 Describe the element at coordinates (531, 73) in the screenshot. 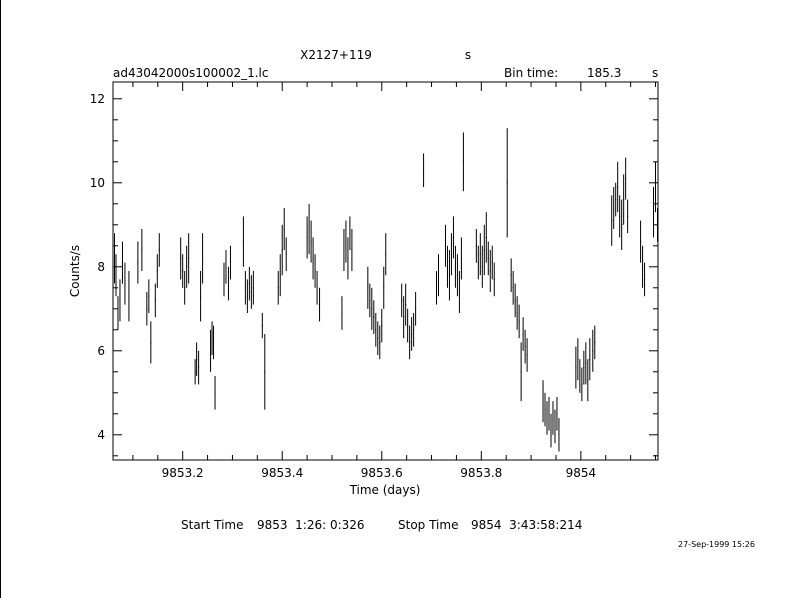

I see `bin-time-label: Bin time:` at that location.